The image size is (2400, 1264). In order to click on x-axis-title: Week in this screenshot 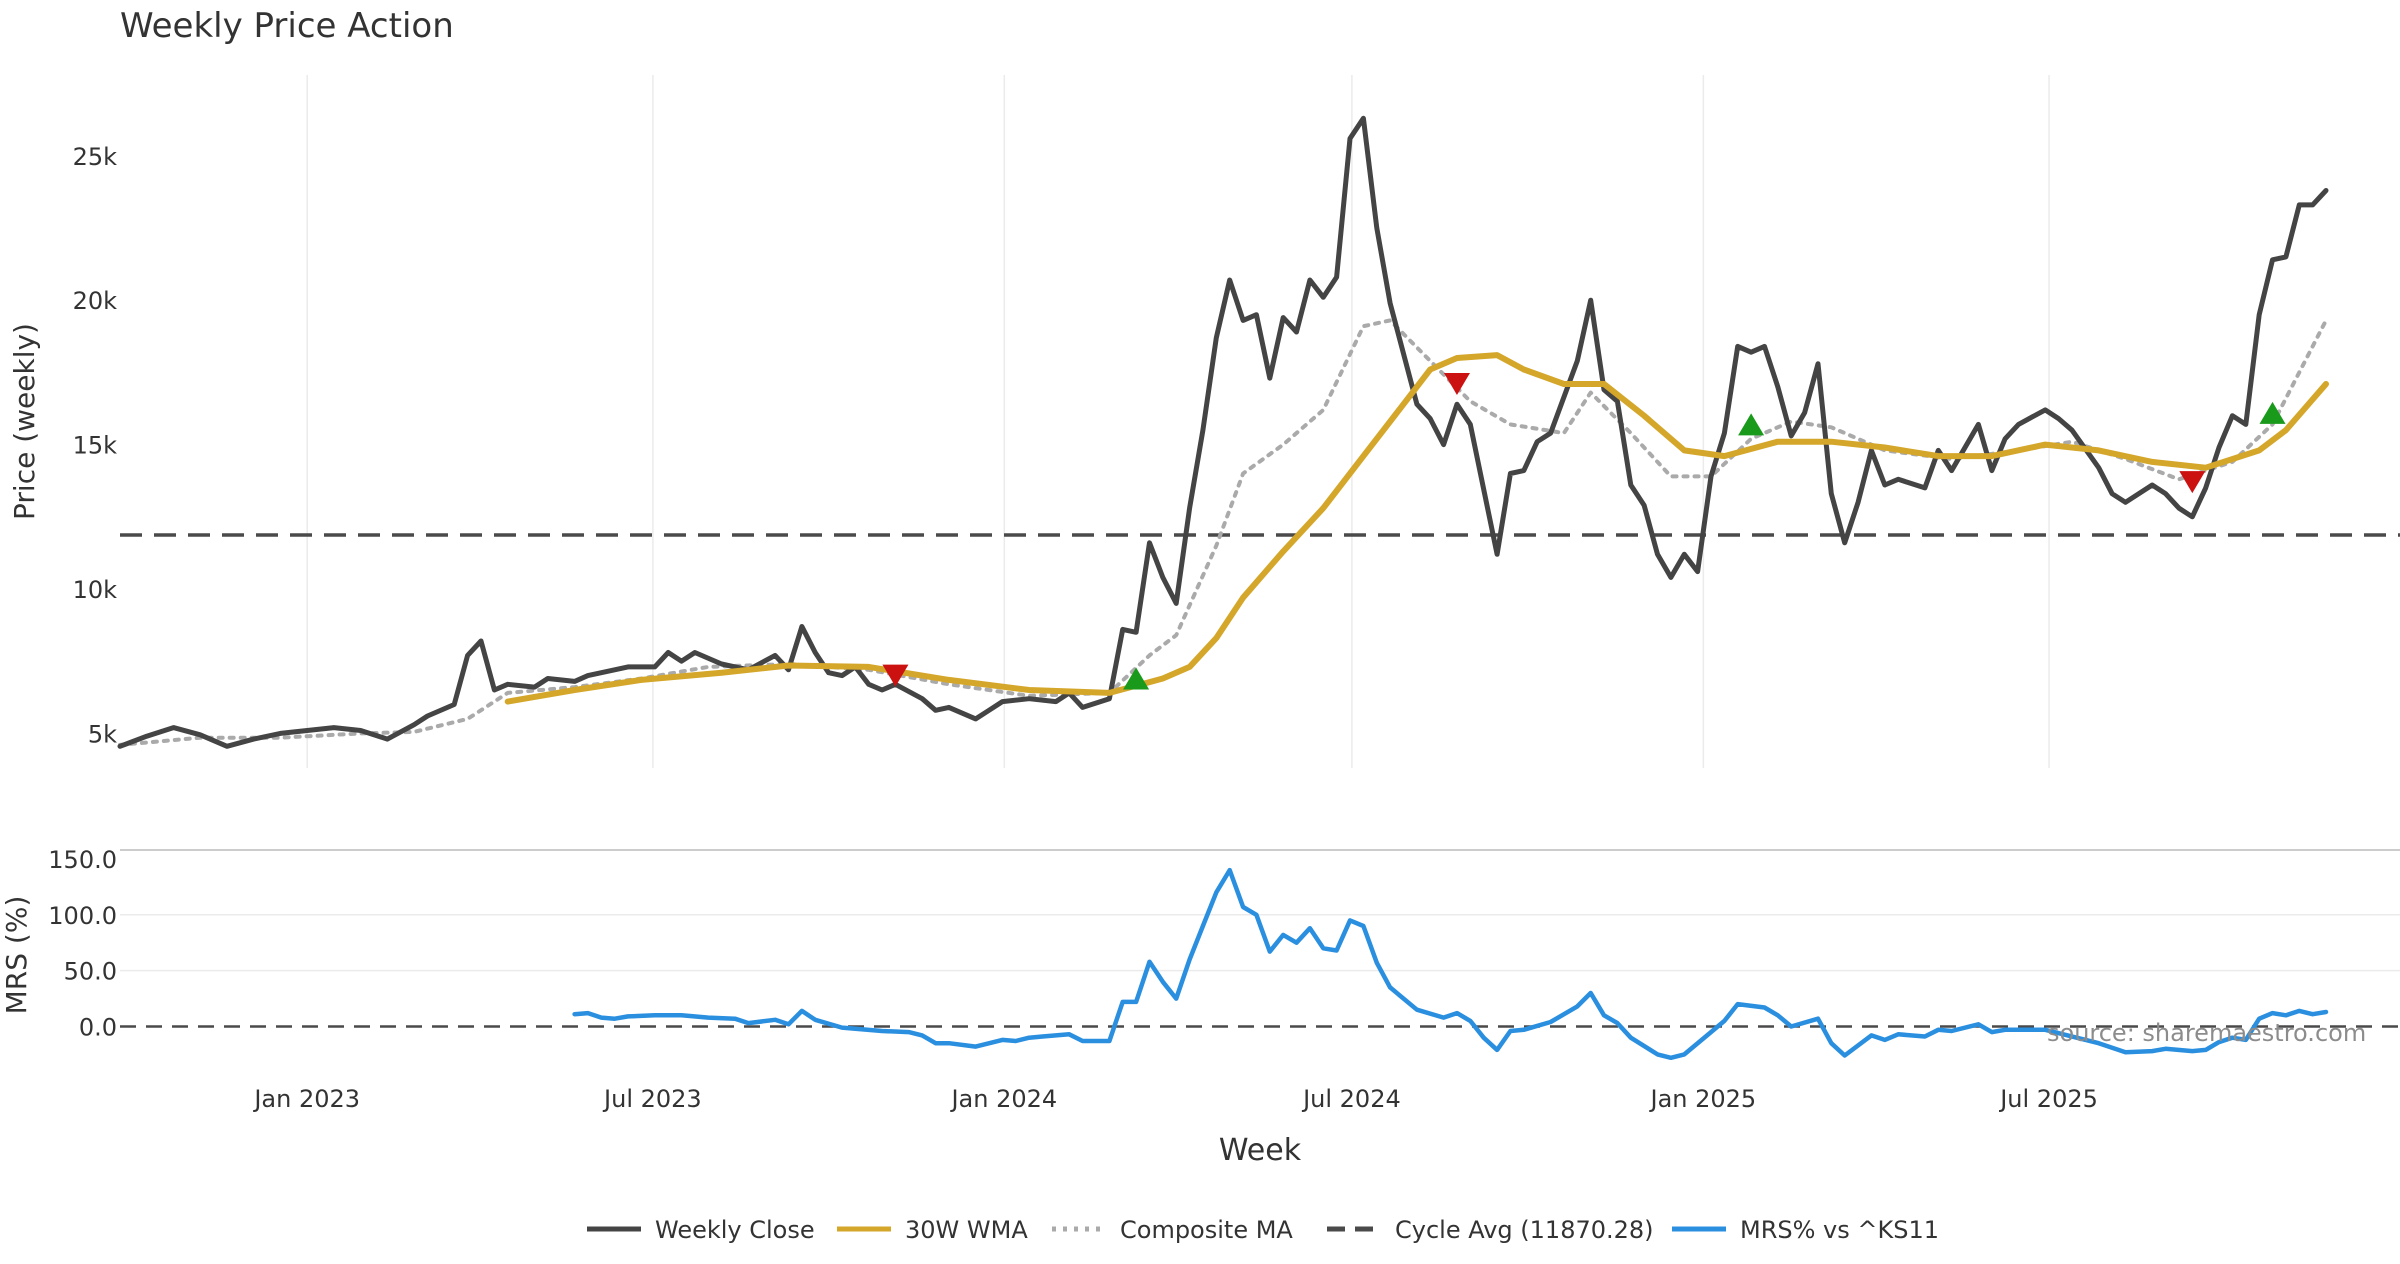, I will do `click(1260, 1150)`.